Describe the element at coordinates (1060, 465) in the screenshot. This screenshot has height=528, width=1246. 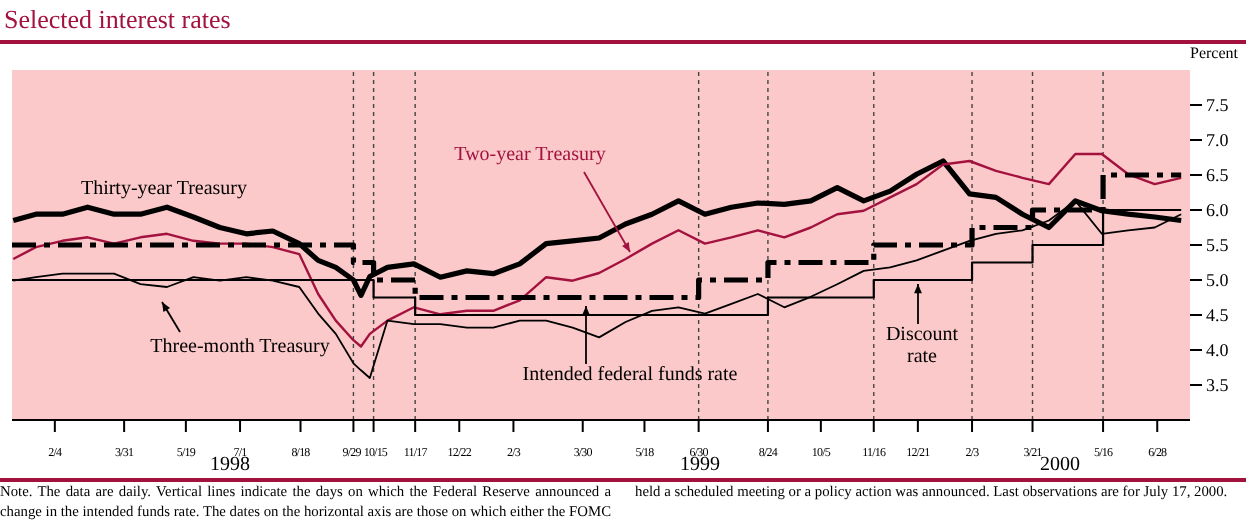
I see `text: 2000` at that location.